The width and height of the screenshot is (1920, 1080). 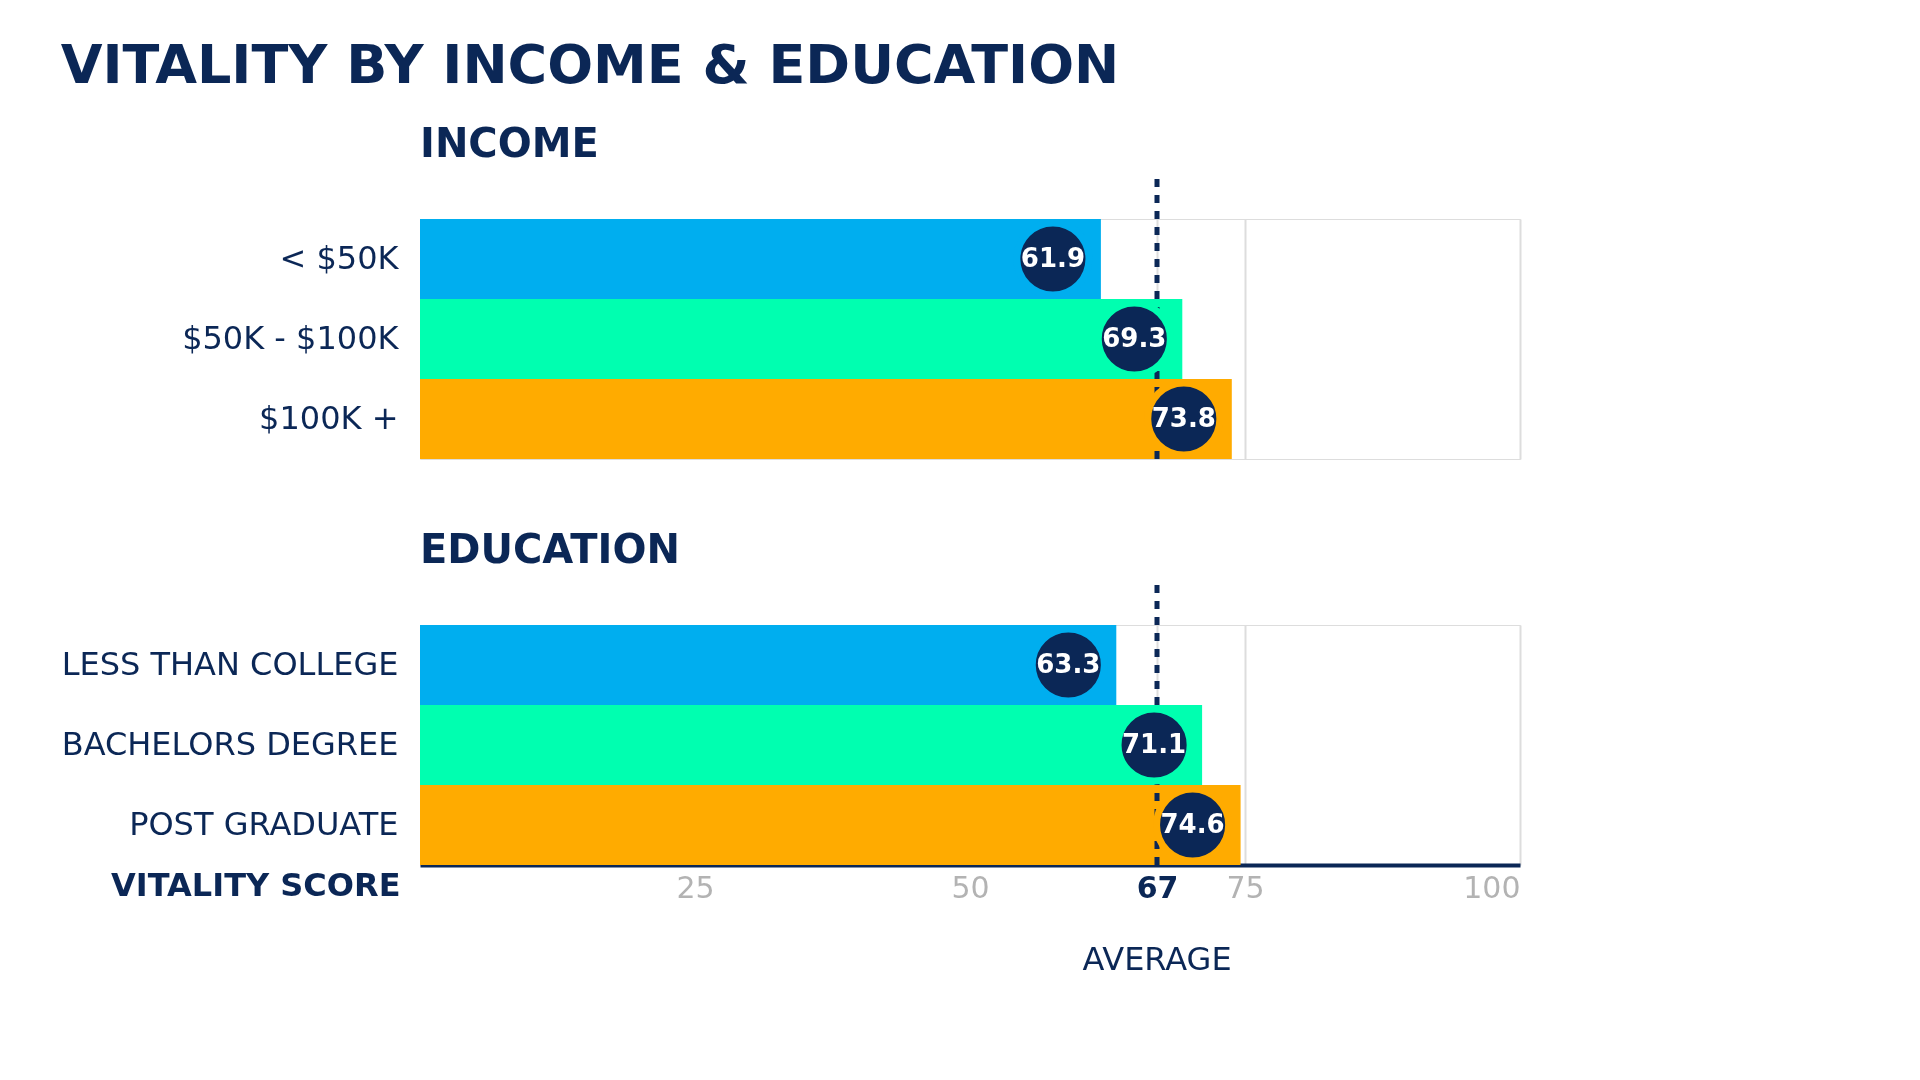 What do you see at coordinates (230, 744) in the screenshot?
I see `y-tick-label: BACHELORS DEGREE` at bounding box center [230, 744].